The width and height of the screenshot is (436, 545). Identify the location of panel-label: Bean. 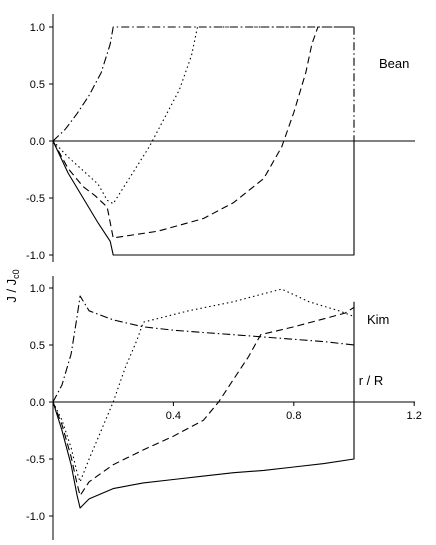
(394, 63).